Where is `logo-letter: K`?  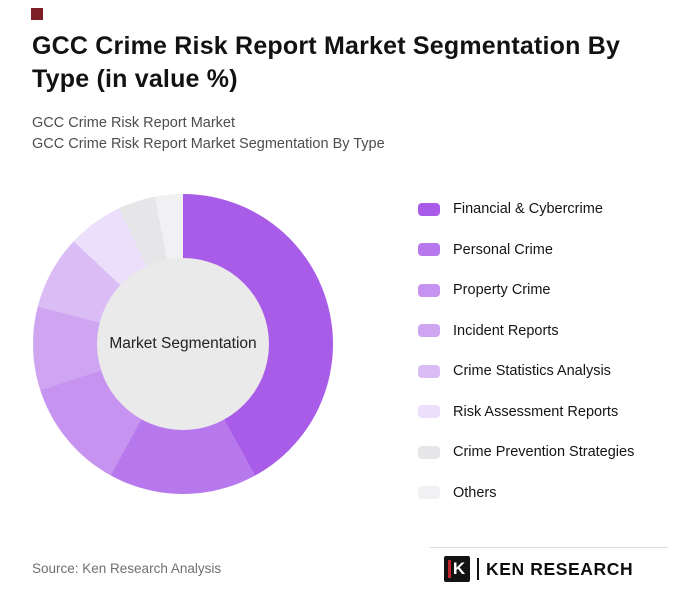
logo-letter: K is located at coordinates (459, 568).